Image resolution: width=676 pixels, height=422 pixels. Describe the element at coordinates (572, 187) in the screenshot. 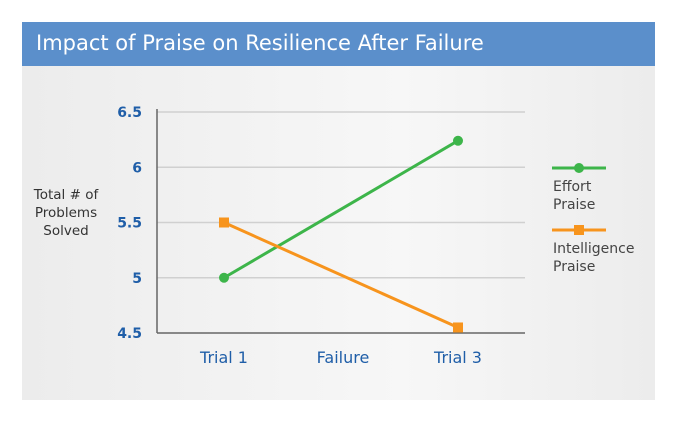

I see `legend-label: Effort` at that location.